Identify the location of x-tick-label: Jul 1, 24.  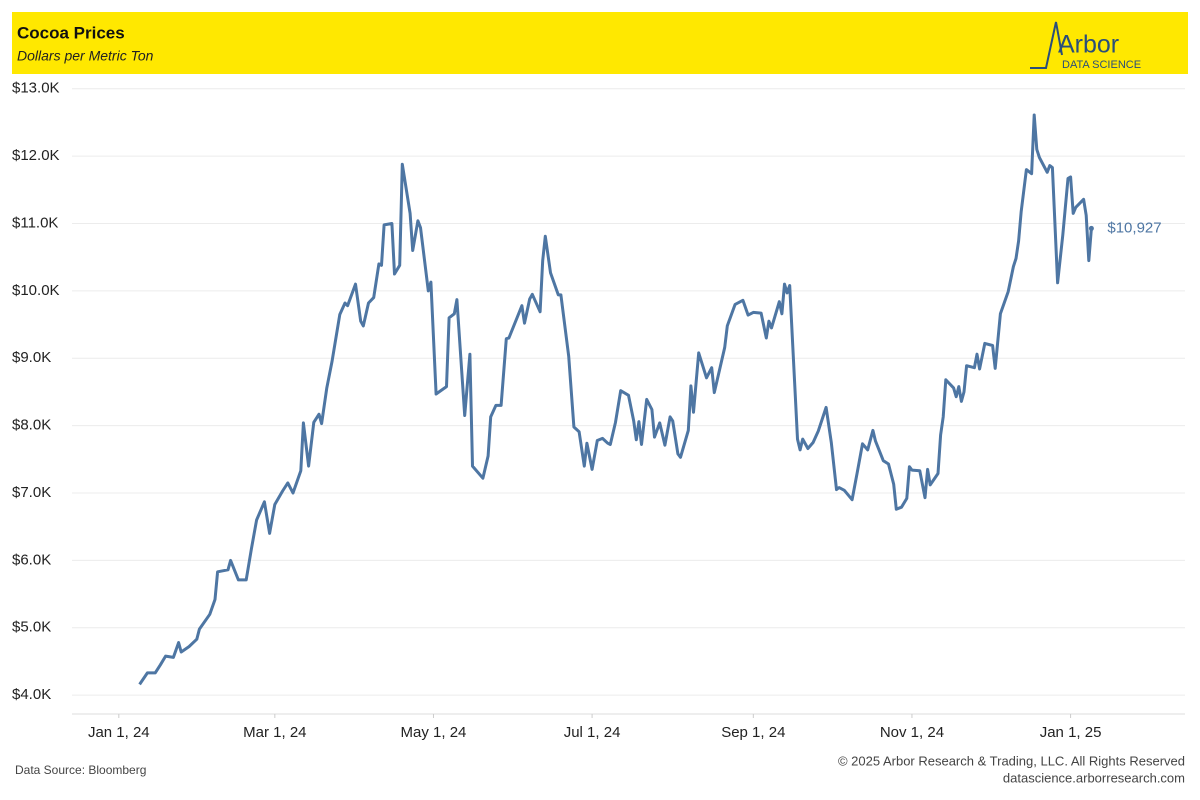
(592, 732).